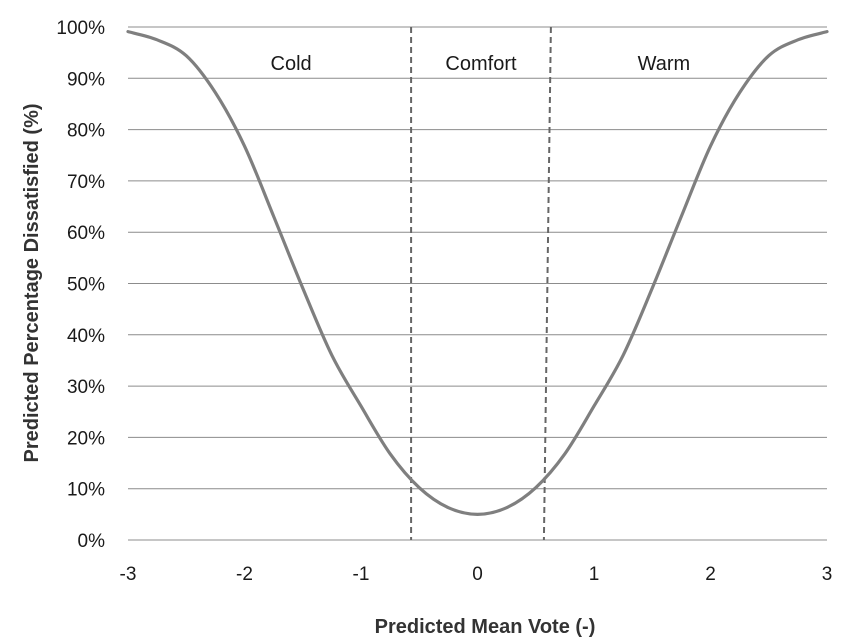 The height and width of the screenshot is (643, 850). Describe the element at coordinates (86, 285) in the screenshot. I see `y-tick-label: 50%` at that location.